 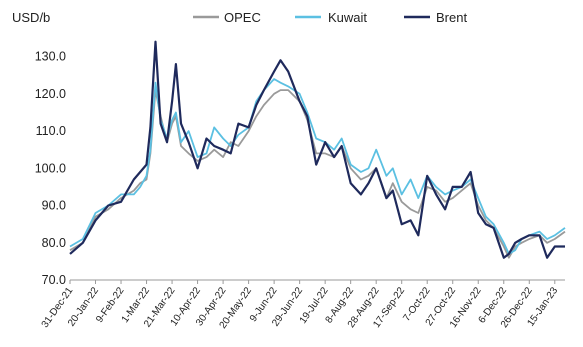 I want to click on legend-label-brent: Brent, so click(x=451, y=17).